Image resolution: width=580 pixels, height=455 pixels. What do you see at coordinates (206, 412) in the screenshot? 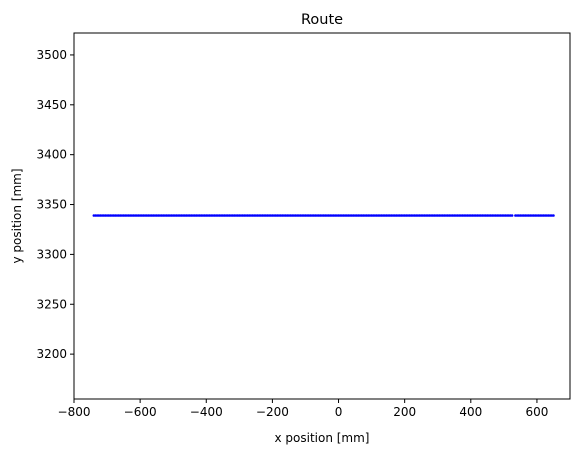
I see `x-tick-label: −400` at bounding box center [206, 412].